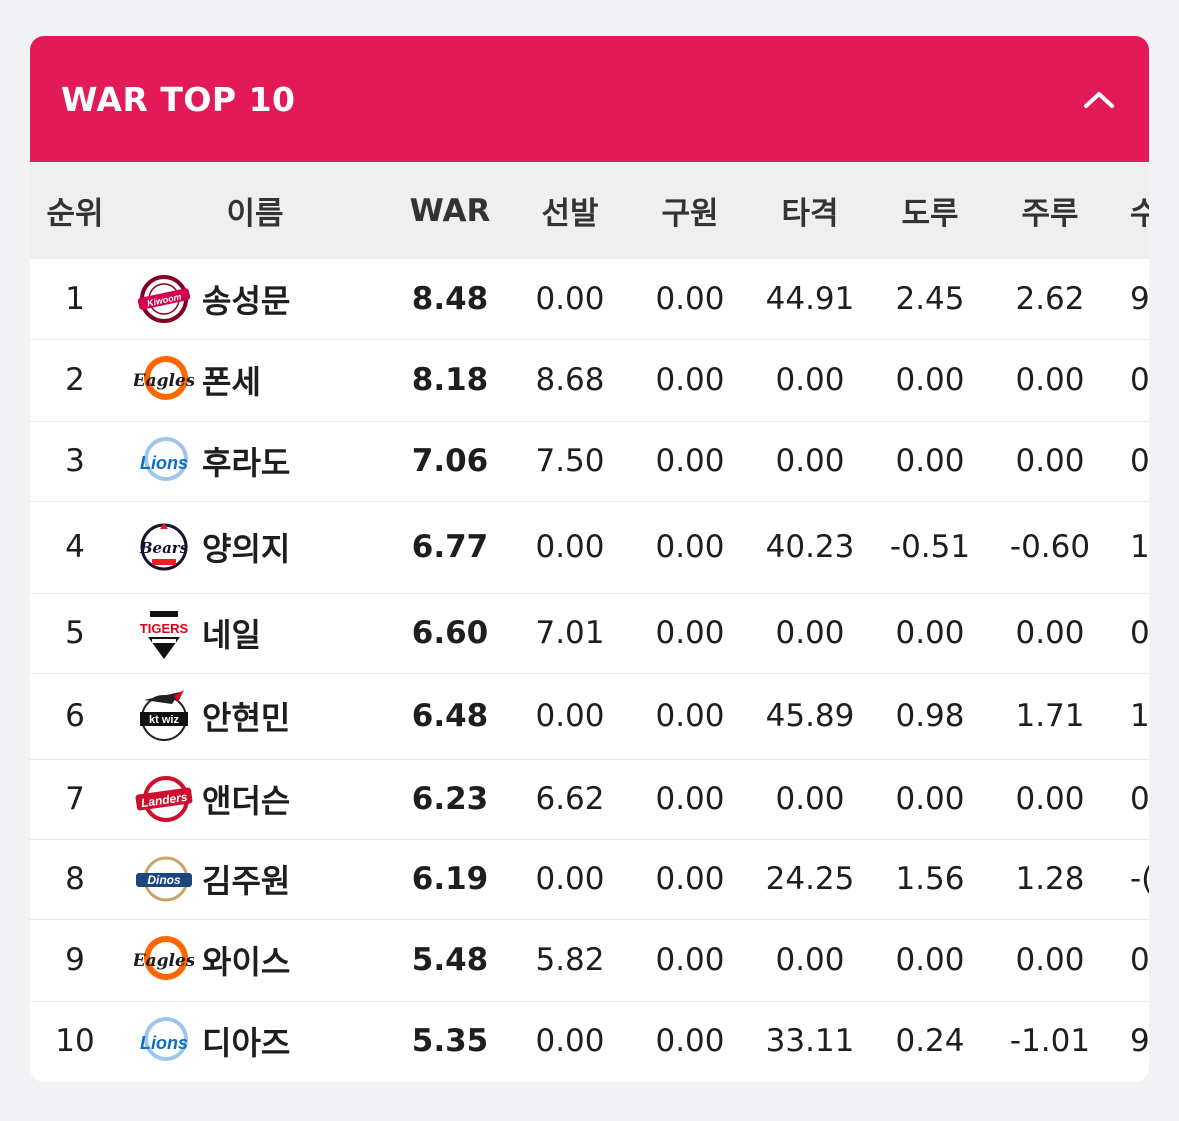 Image resolution: width=1179 pixels, height=1121 pixels. Describe the element at coordinates (75, 960) in the screenshot. I see `rank-cell: 9` at that location.